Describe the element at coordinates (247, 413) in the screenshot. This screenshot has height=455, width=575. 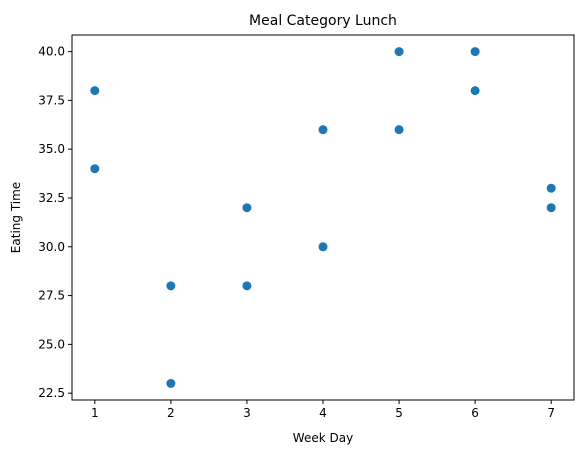
I see `x-tick-label: 3` at that location.